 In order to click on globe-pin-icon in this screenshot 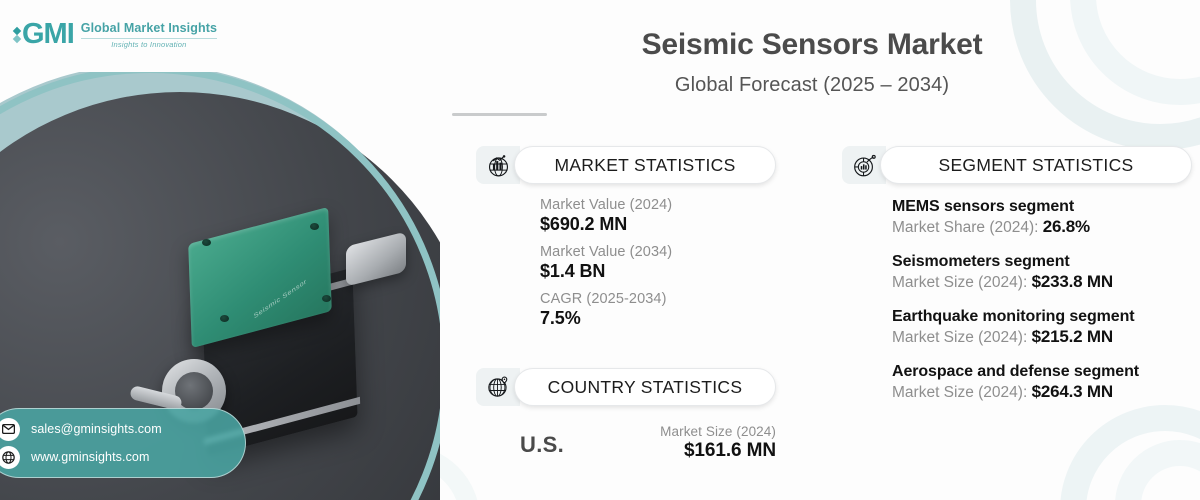, I will do `click(498, 387)`.